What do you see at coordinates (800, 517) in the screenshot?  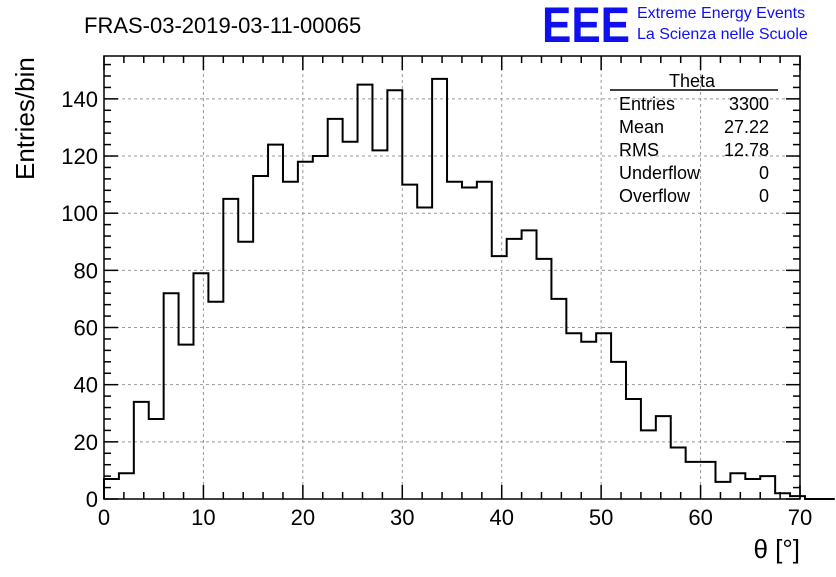 I see `x-tick-label: 70` at bounding box center [800, 517].